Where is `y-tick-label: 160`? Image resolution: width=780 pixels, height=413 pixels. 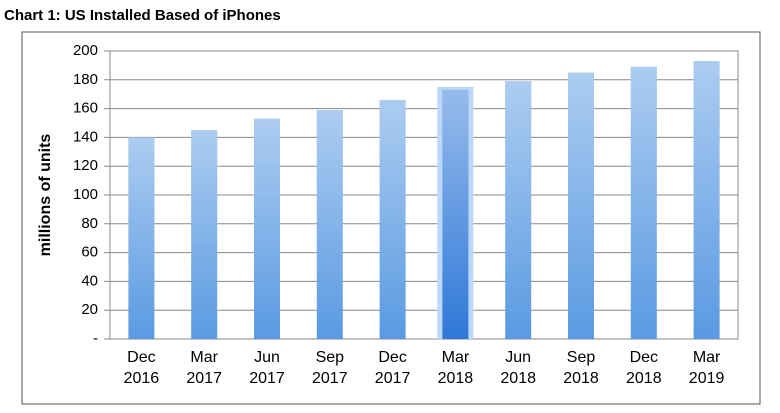 y-tick-label: 160 is located at coordinates (85, 108).